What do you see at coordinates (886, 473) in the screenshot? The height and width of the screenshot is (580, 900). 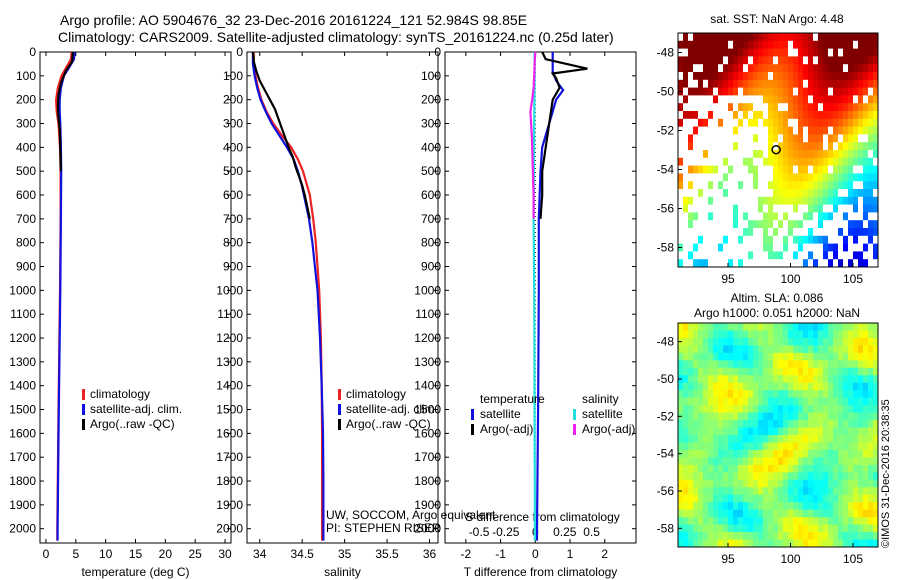 I see `imos-watermark: ©IMOS 31-Dec-2016 20:38:35` at bounding box center [886, 473].